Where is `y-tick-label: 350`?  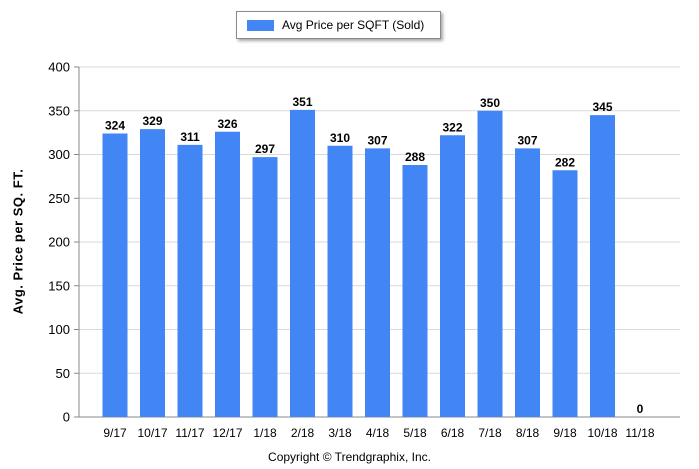 y-tick-label: 350 is located at coordinates (59, 110).